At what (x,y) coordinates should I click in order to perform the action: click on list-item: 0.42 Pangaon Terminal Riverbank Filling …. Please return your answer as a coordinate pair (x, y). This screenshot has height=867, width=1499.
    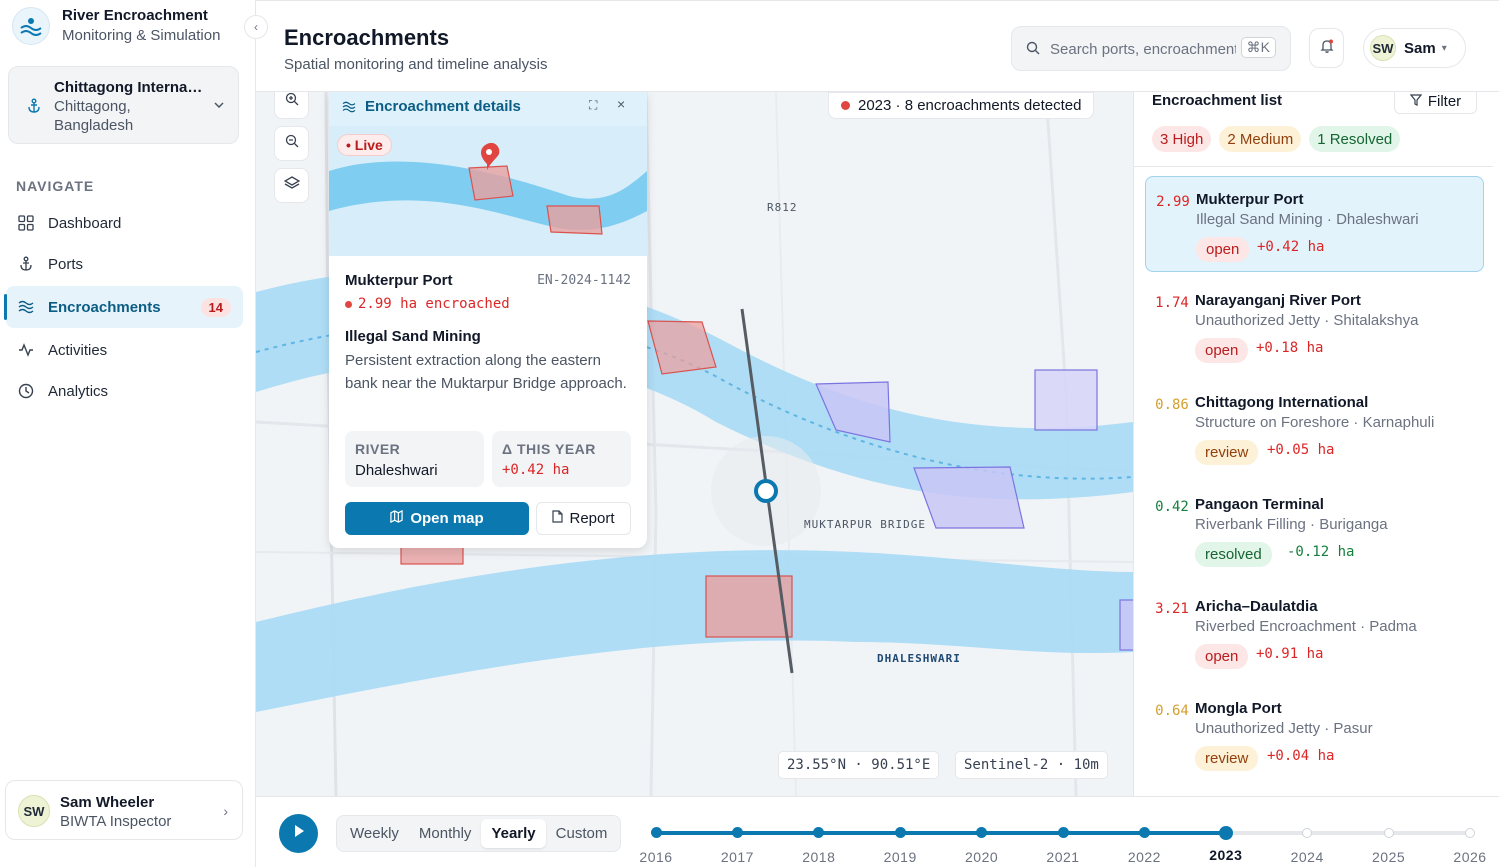
    Looking at the image, I should click on (1314, 530).